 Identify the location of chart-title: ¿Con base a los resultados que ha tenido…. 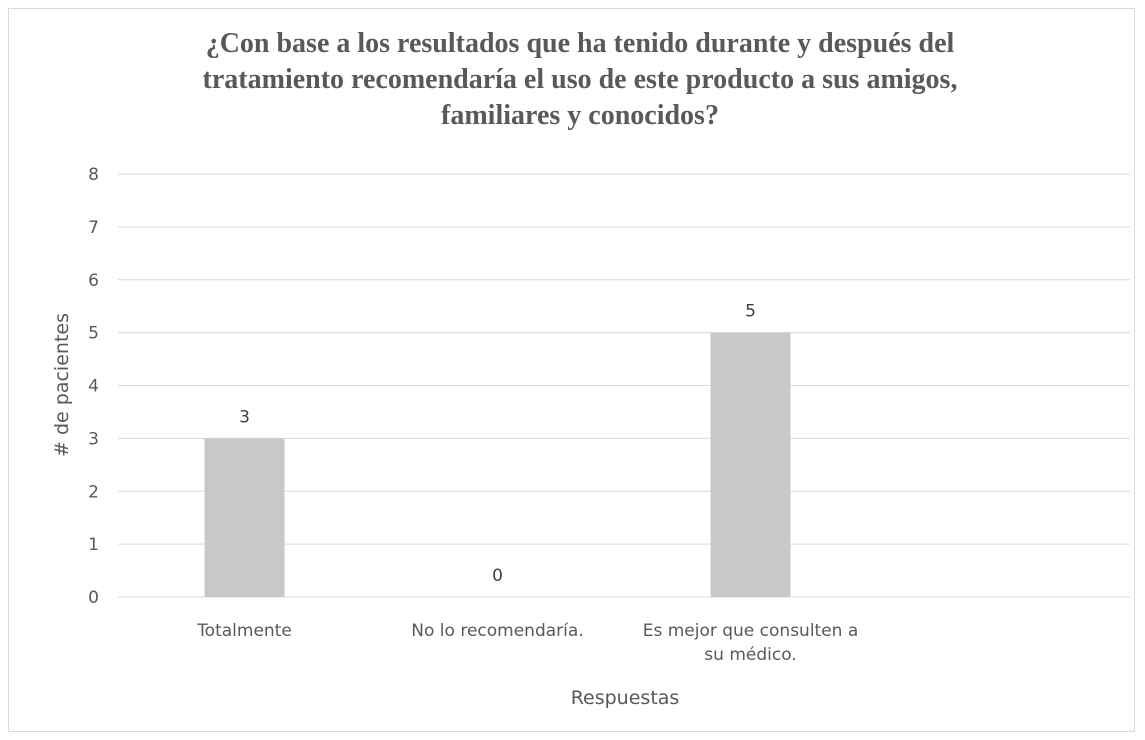
(580, 80).